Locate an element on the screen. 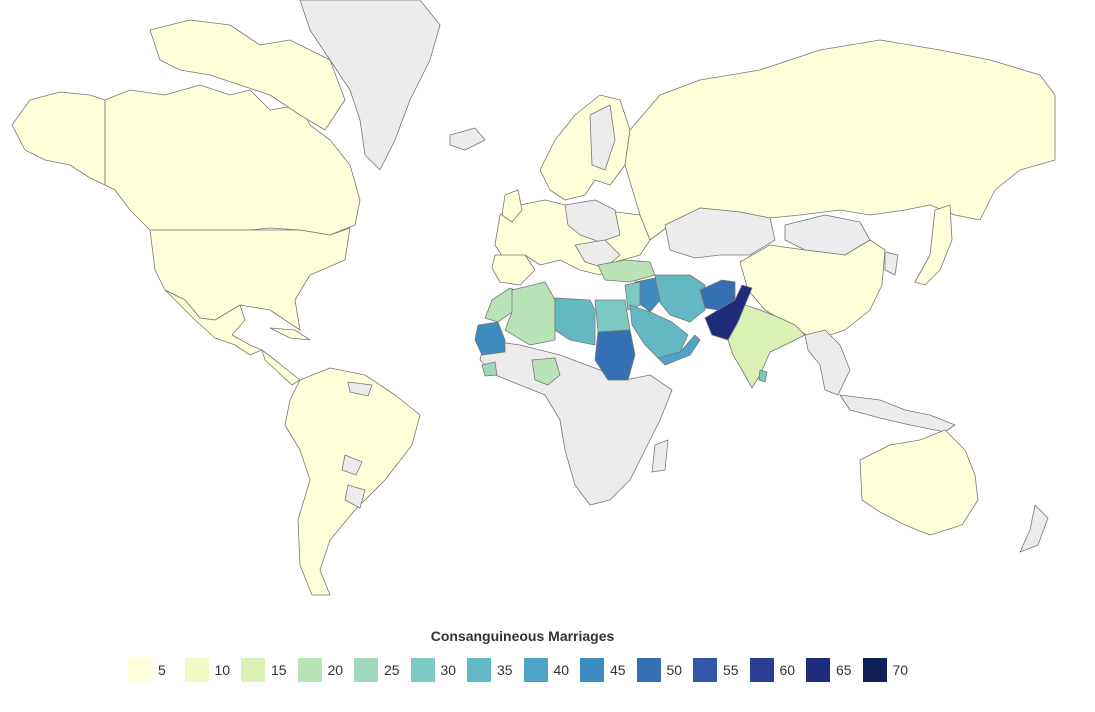 The height and width of the screenshot is (712, 1095). country-new-zealand is located at coordinates (1034, 528).